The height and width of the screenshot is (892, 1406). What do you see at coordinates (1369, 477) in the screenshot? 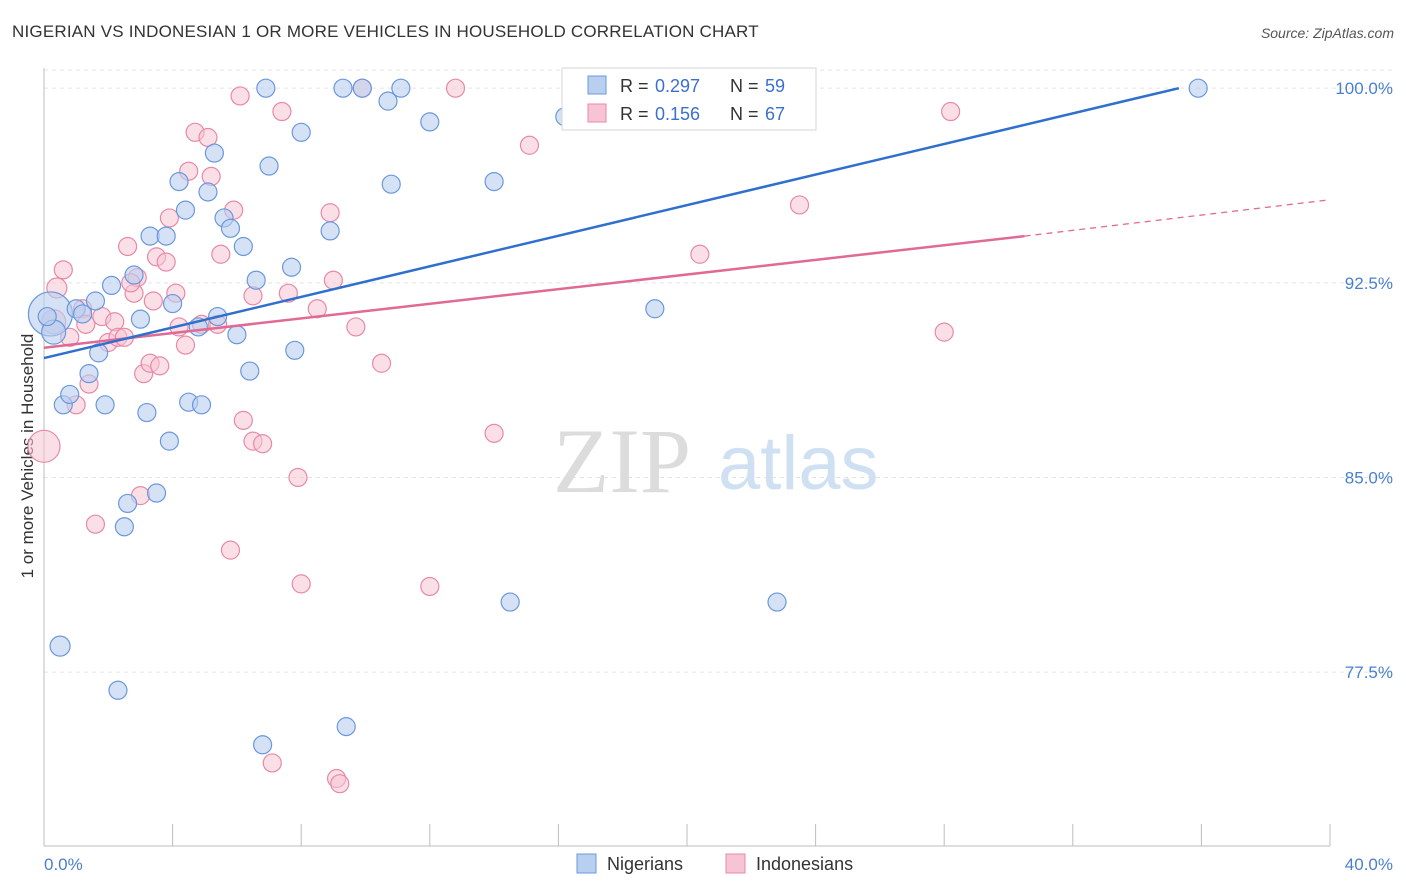
I see `y-tick-label: 85.0%` at bounding box center [1369, 477].